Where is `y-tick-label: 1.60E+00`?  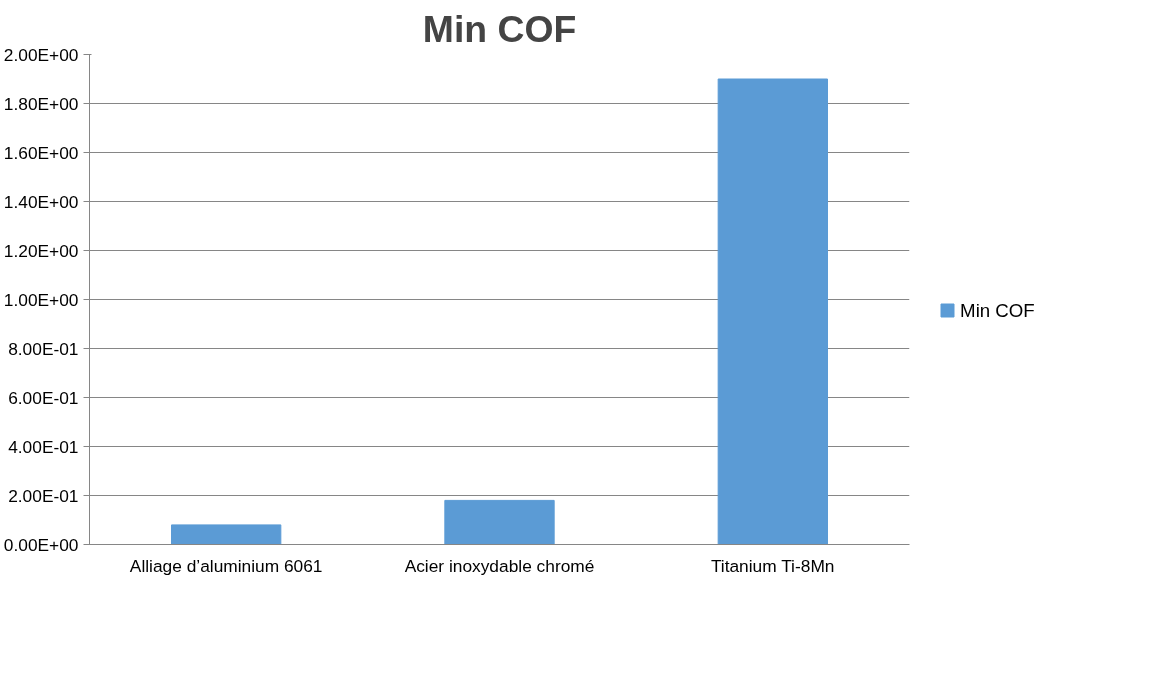
y-tick-label: 1.60E+00 is located at coordinates (41, 152).